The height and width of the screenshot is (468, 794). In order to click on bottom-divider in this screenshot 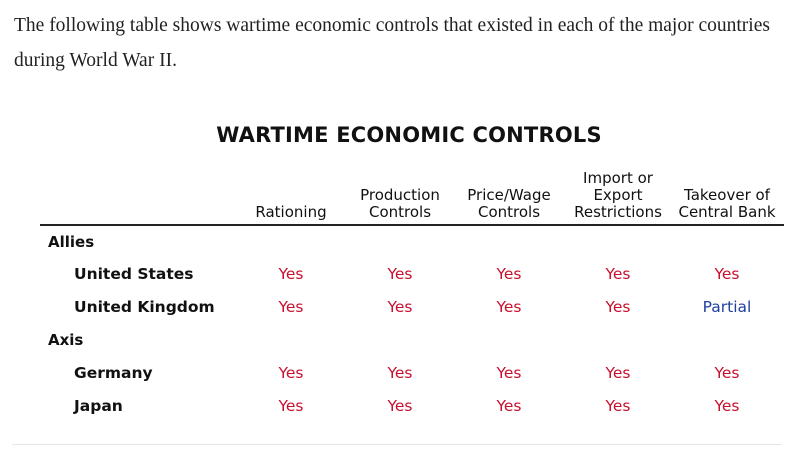, I will do `click(397, 444)`.